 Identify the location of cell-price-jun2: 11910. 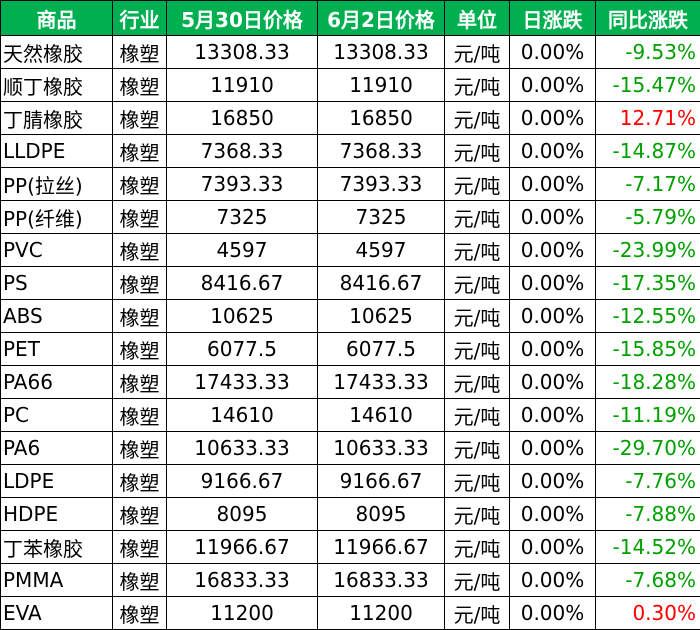
(381, 85).